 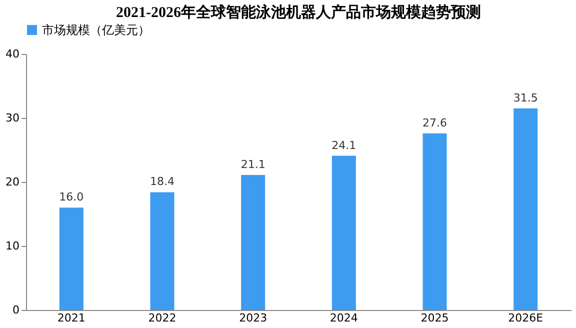 What do you see at coordinates (434, 318) in the screenshot?
I see `x-tick-label: 2025` at bounding box center [434, 318].